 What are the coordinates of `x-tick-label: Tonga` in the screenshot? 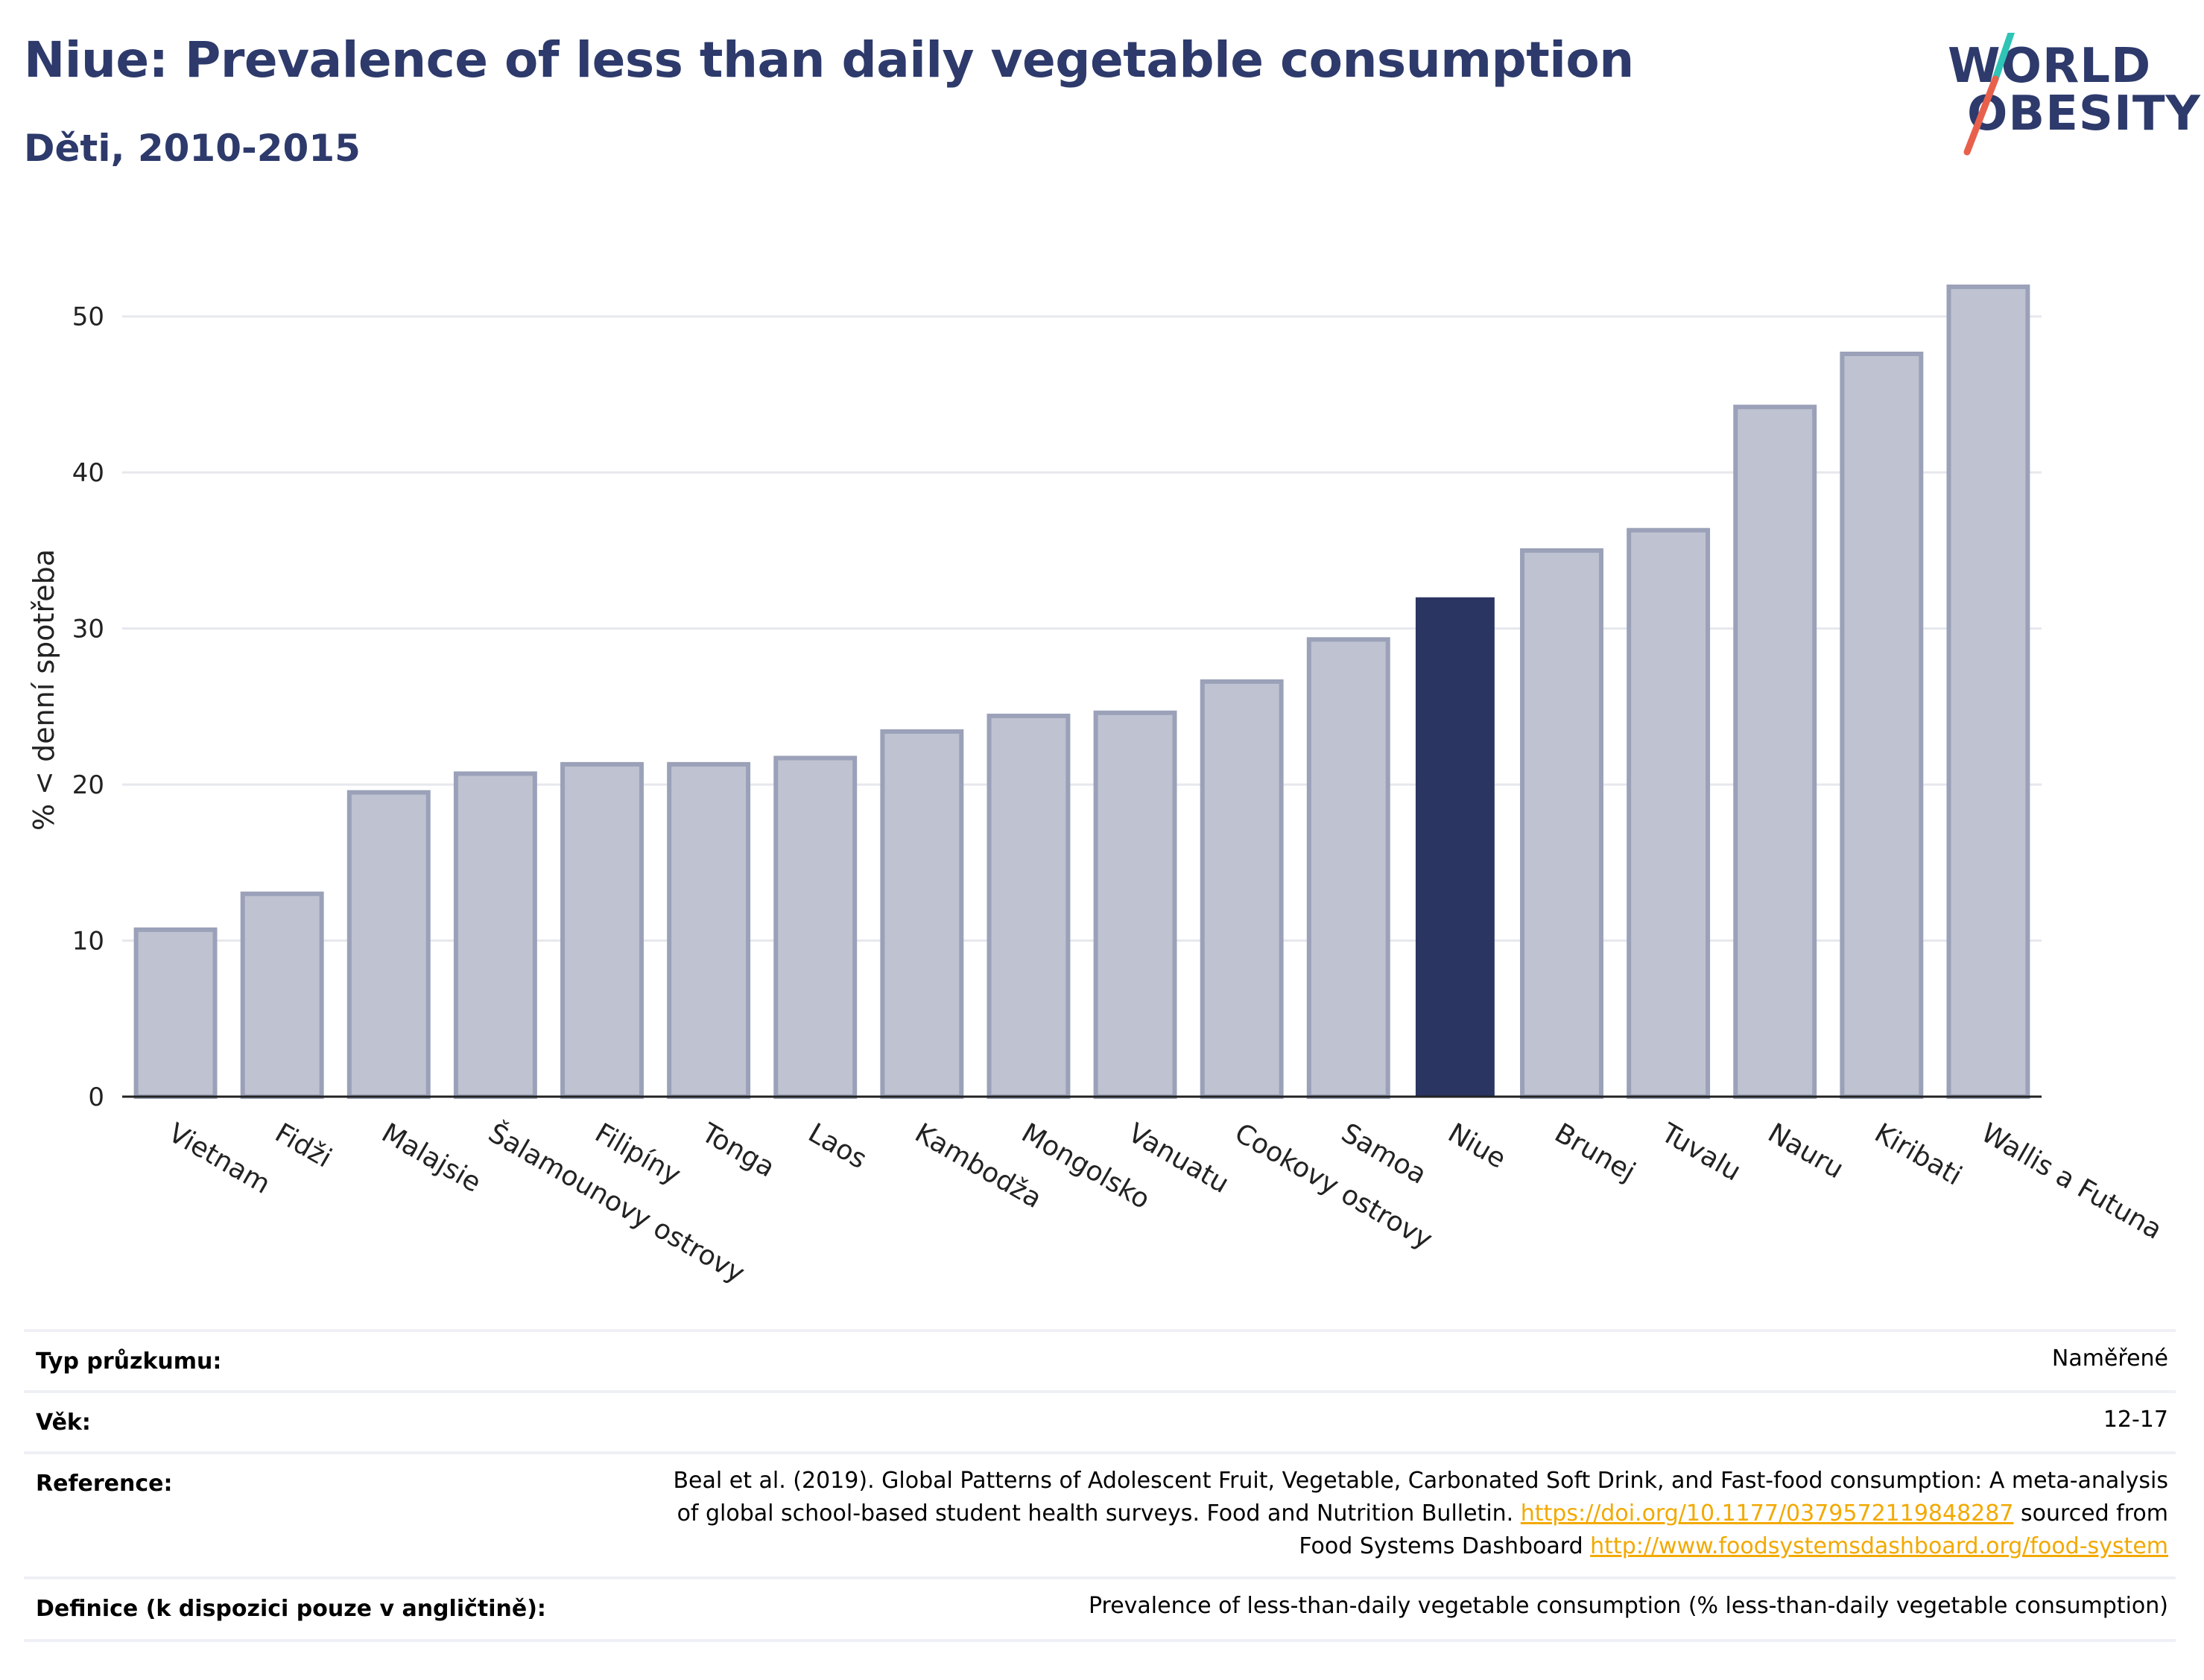 It's located at (738, 1151).